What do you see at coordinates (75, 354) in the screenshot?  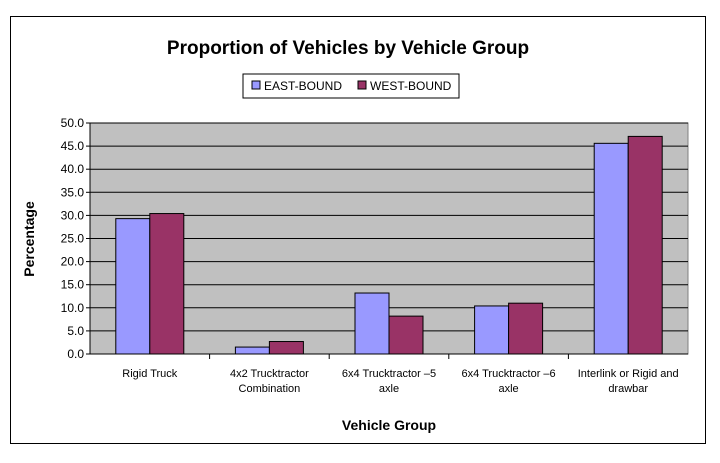 I see `y-tick-label: 0.0` at bounding box center [75, 354].